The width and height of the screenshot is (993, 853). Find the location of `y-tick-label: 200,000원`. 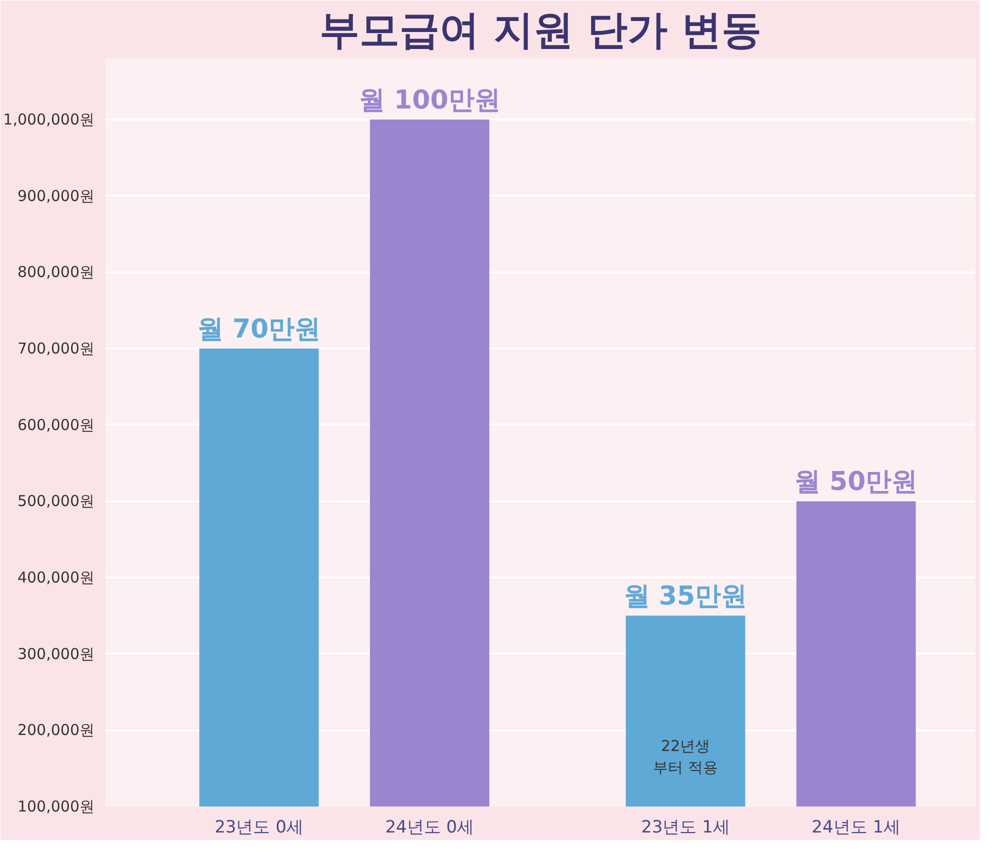

y-tick-label: 200,000원 is located at coordinates (55, 730).